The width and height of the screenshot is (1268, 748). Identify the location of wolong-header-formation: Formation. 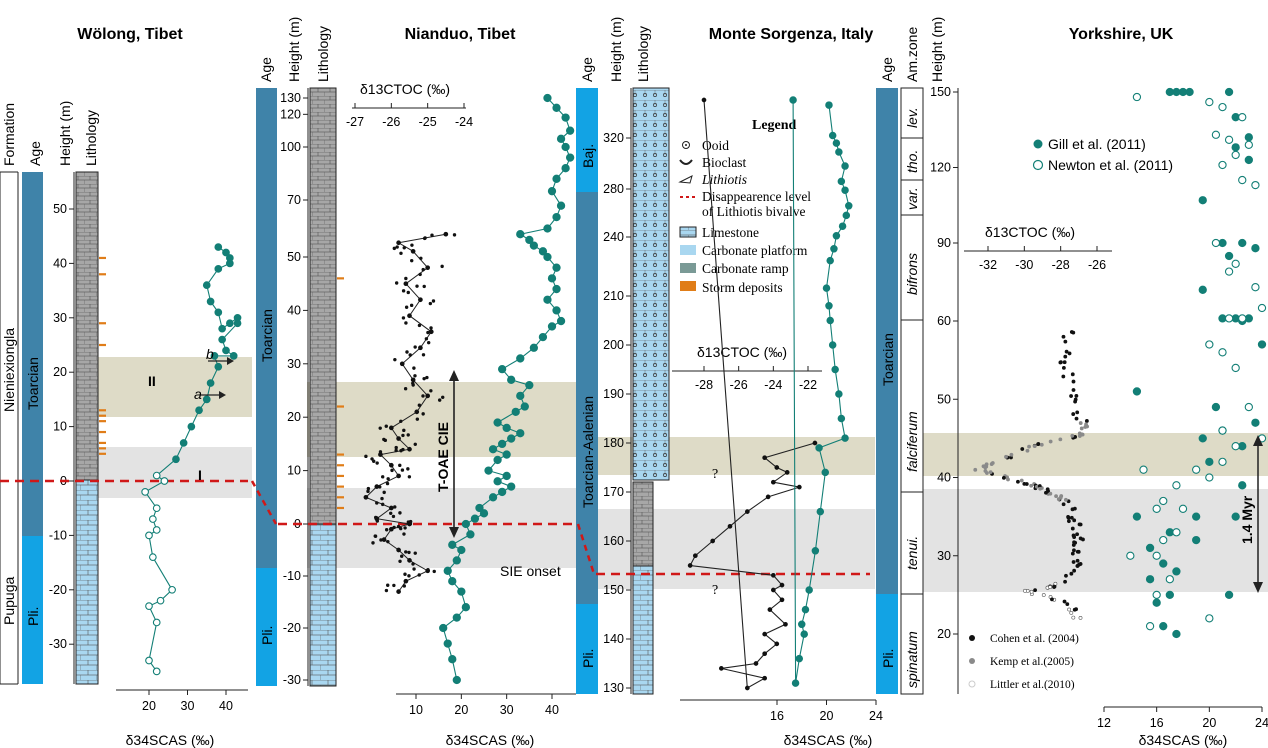
(9, 134).